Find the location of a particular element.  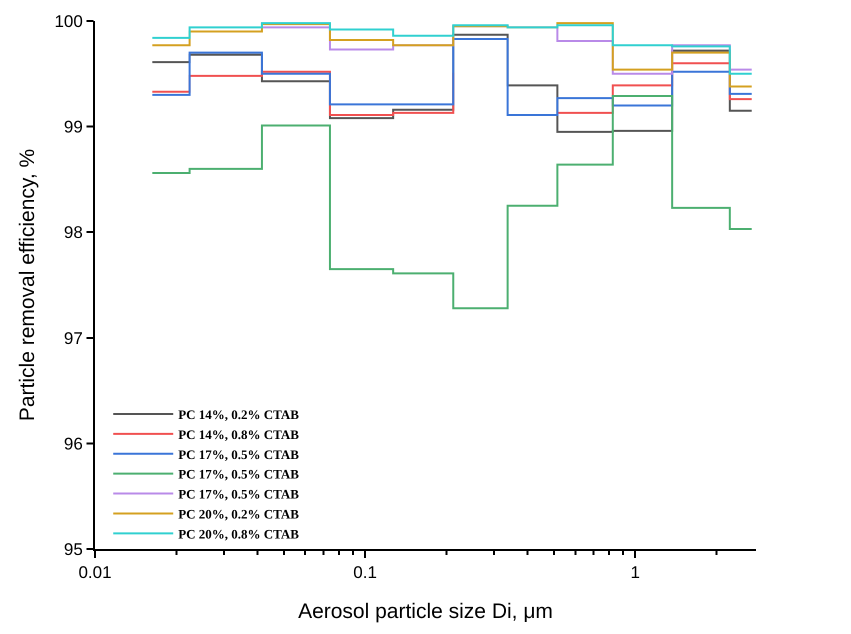

x-tick-label: 0.01 is located at coordinates (95, 572).